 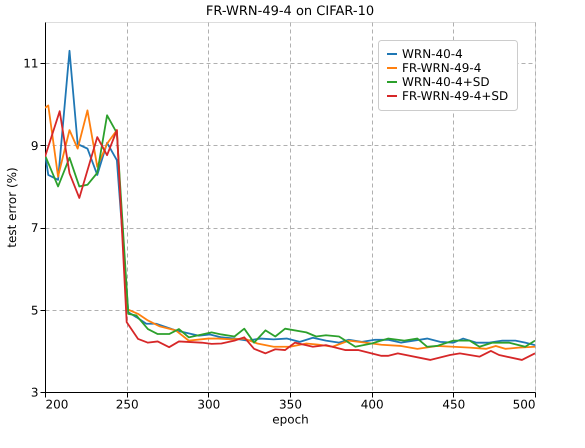 I want to click on legend-label: FR-WRN-49-4, so click(x=442, y=68).